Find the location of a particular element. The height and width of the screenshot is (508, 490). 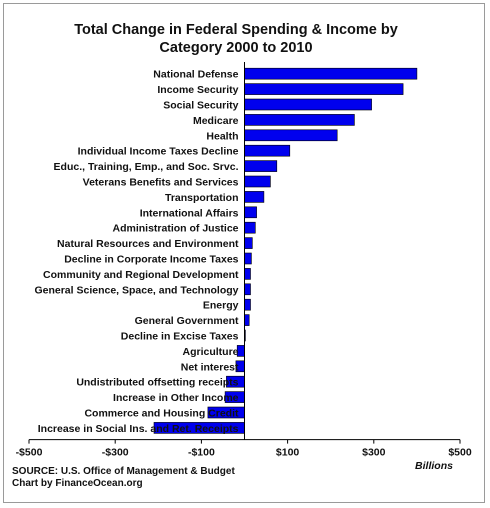

category-label: Community and Regional Development is located at coordinates (141, 275).